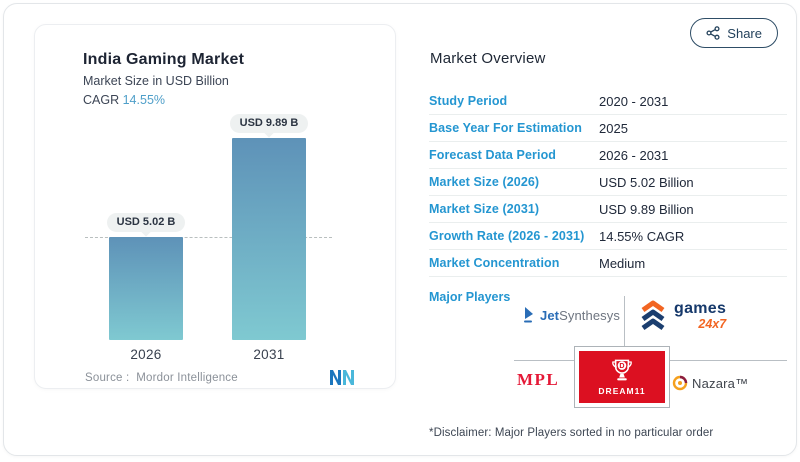 Image resolution: width=800 pixels, height=462 pixels. I want to click on games24x7-logo: games 24x7, so click(682, 316).